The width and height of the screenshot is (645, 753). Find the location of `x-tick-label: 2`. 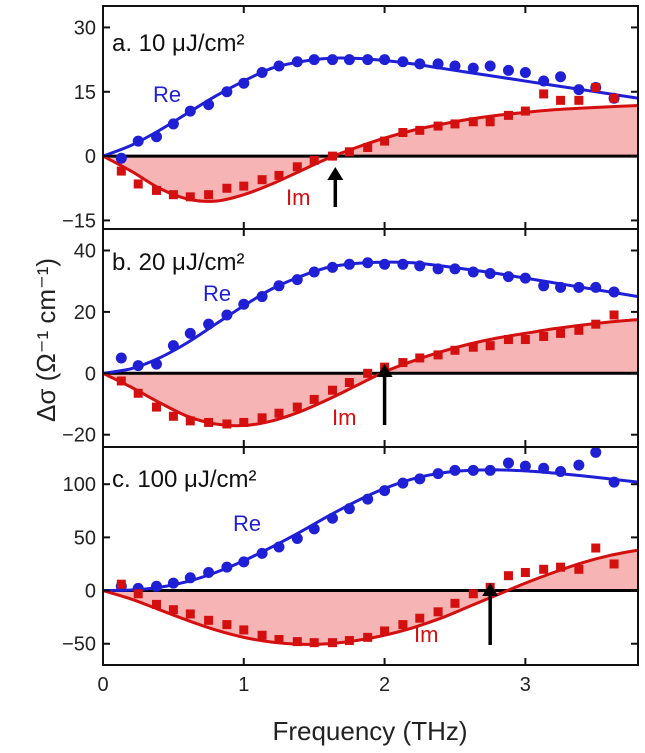

x-tick-label: 2 is located at coordinates (384, 685).